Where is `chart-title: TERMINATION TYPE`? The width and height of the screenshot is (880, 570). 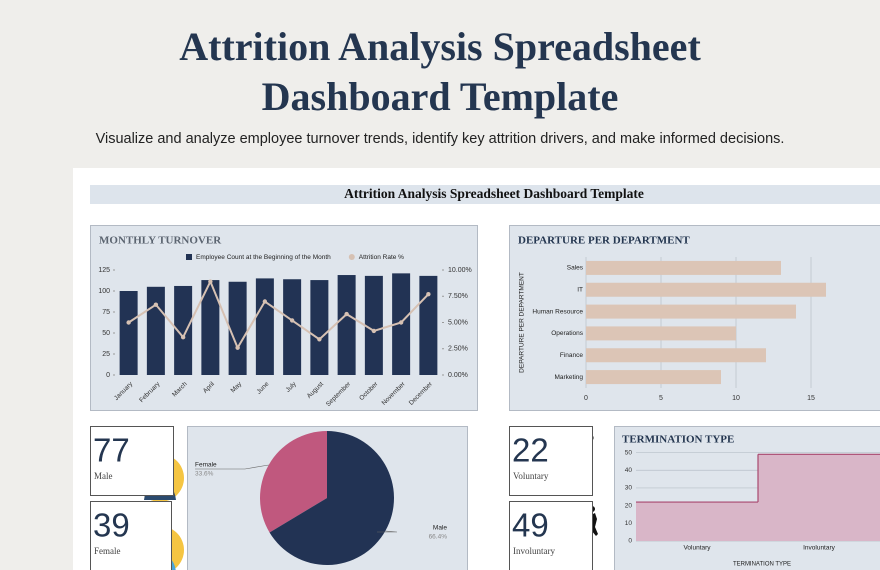 chart-title: TERMINATION TYPE is located at coordinates (678, 440).